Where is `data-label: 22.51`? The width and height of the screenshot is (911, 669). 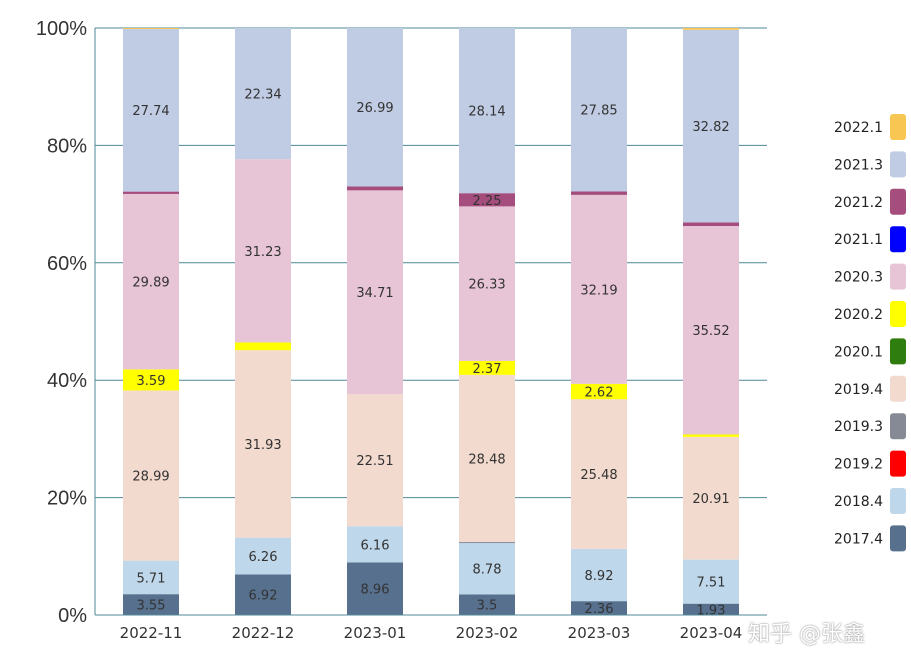 data-label: 22.51 is located at coordinates (374, 461).